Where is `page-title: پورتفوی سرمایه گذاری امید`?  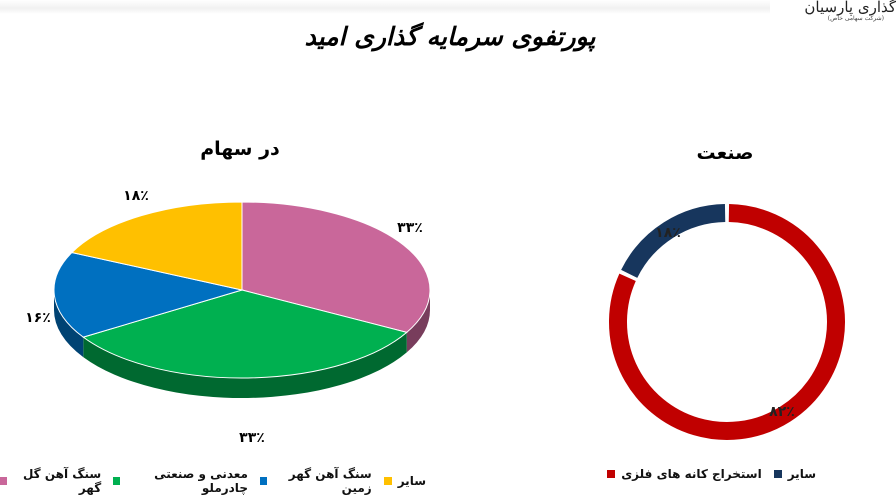
page-title: پورتفوی سرمایه گذاری امید is located at coordinates (450, 36).